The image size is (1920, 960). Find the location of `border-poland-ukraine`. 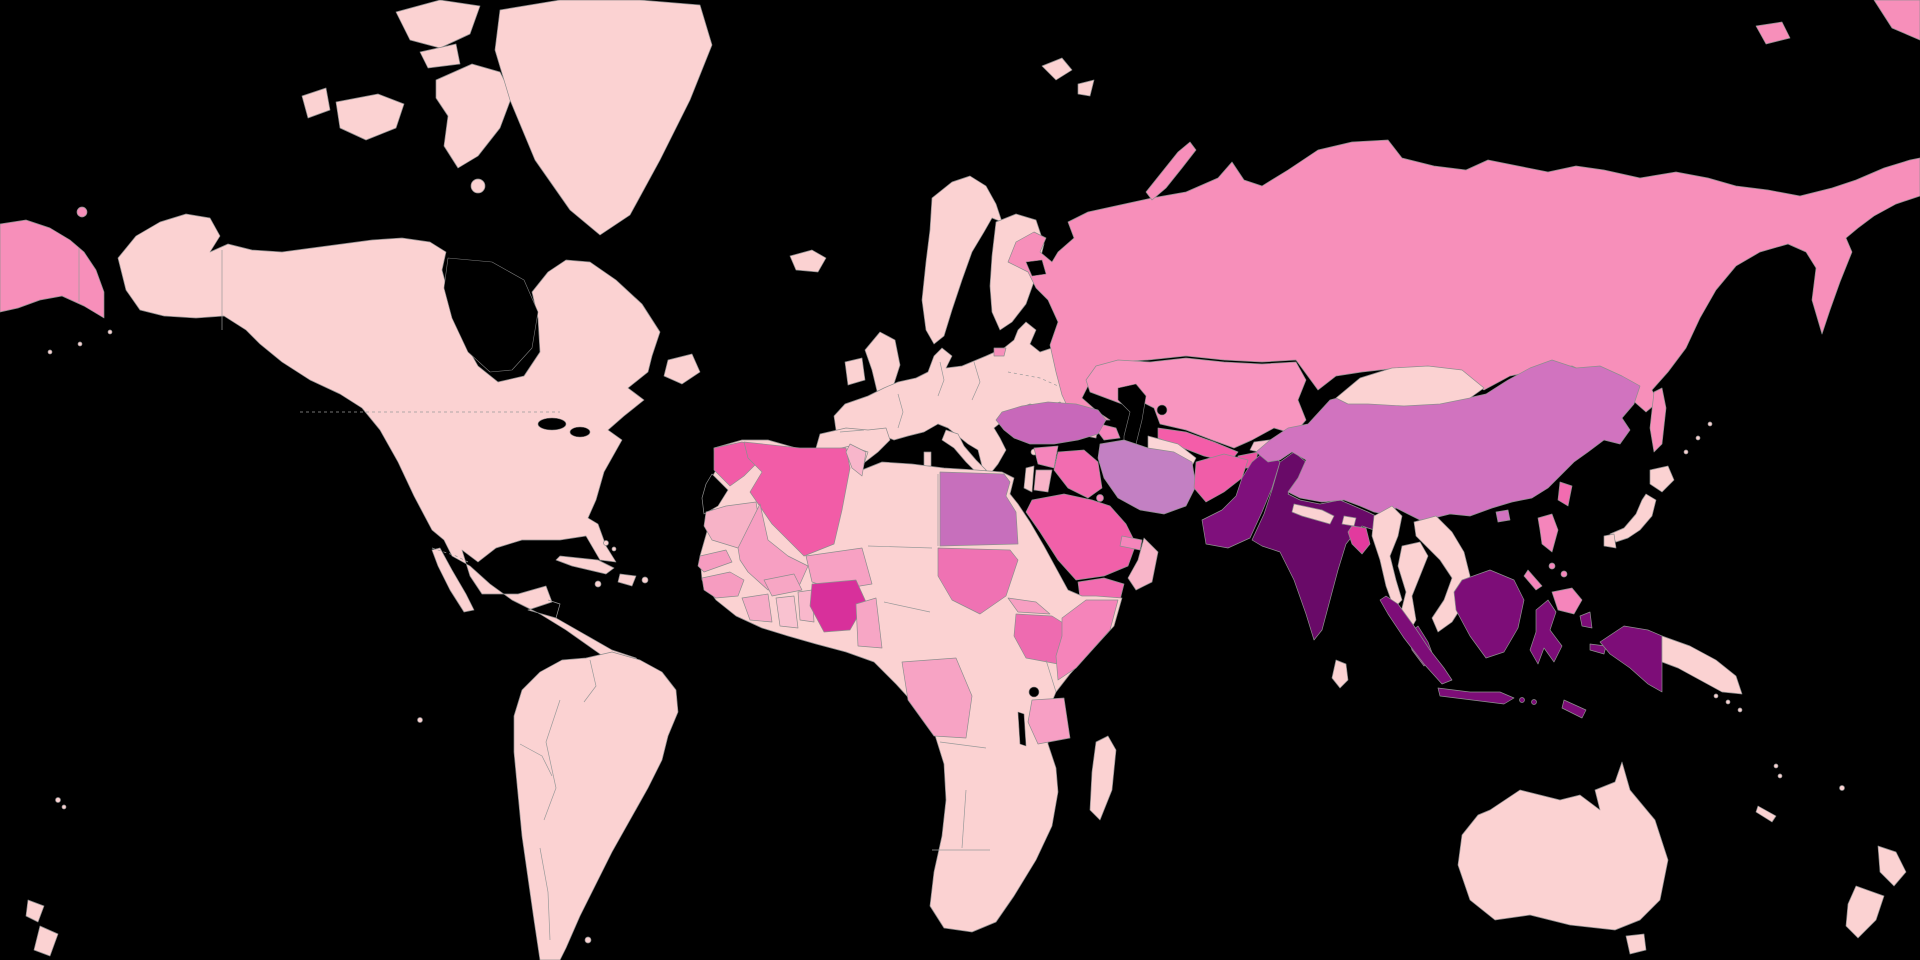

border-poland-ukraine is located at coordinates (976, 381).